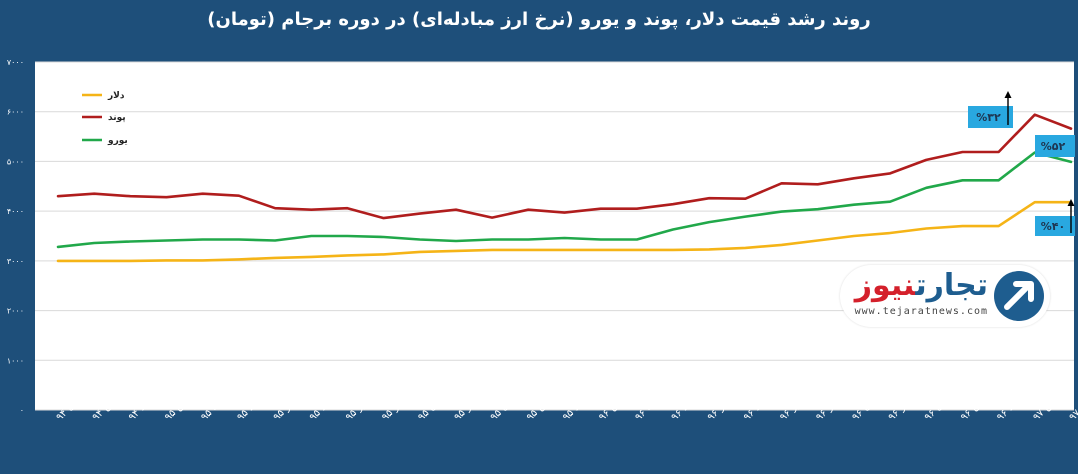  I want to click on y-tick-label: ۳۰۰۰, so click(15, 261).